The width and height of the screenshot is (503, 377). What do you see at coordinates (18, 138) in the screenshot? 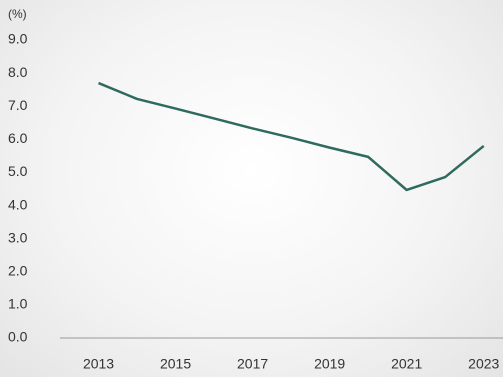
I see `y-tick-label: 6.0` at bounding box center [18, 138].